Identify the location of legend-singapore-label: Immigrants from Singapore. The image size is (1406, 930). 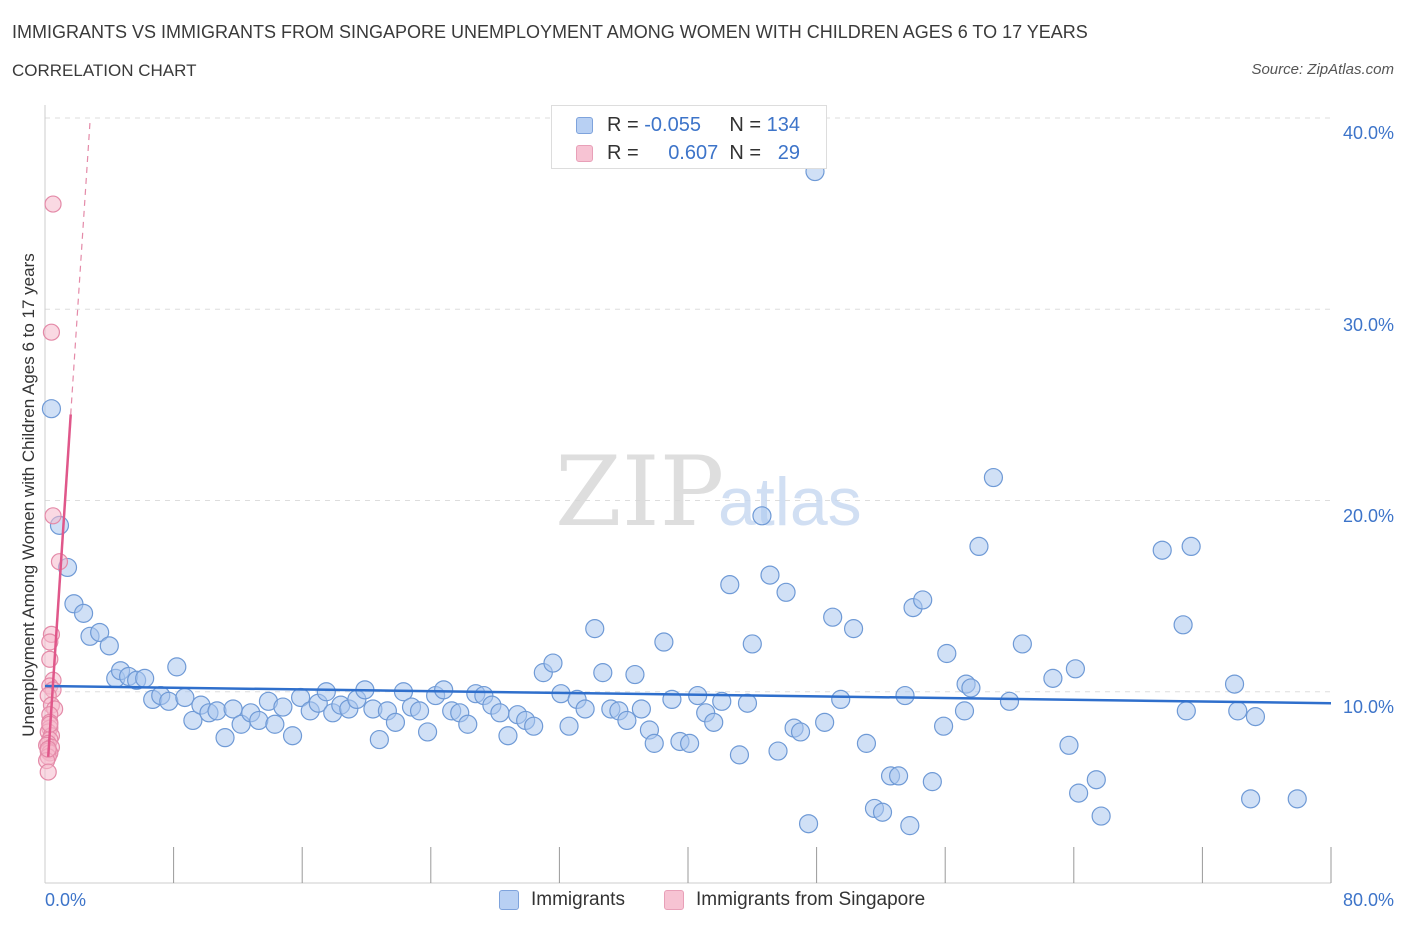
(811, 899).